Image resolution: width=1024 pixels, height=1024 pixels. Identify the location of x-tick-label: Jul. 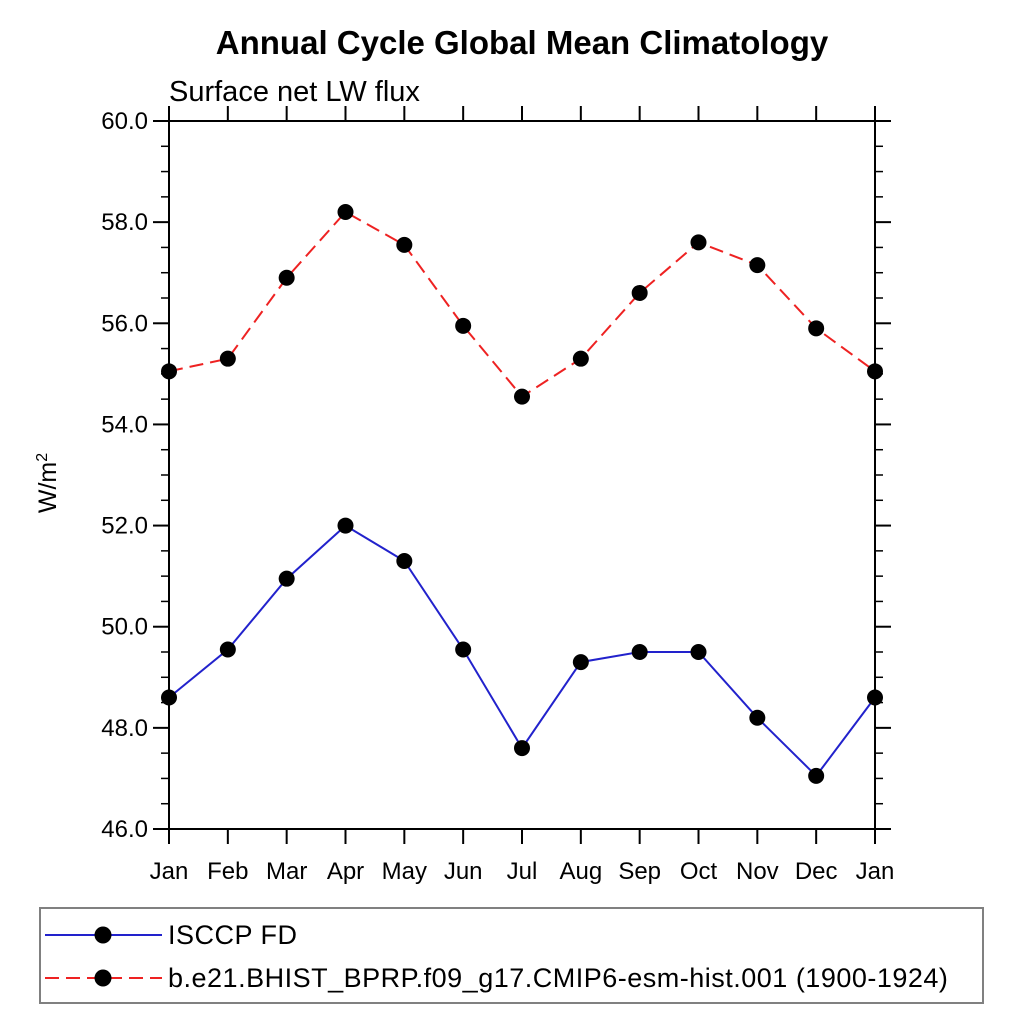
(522, 871).